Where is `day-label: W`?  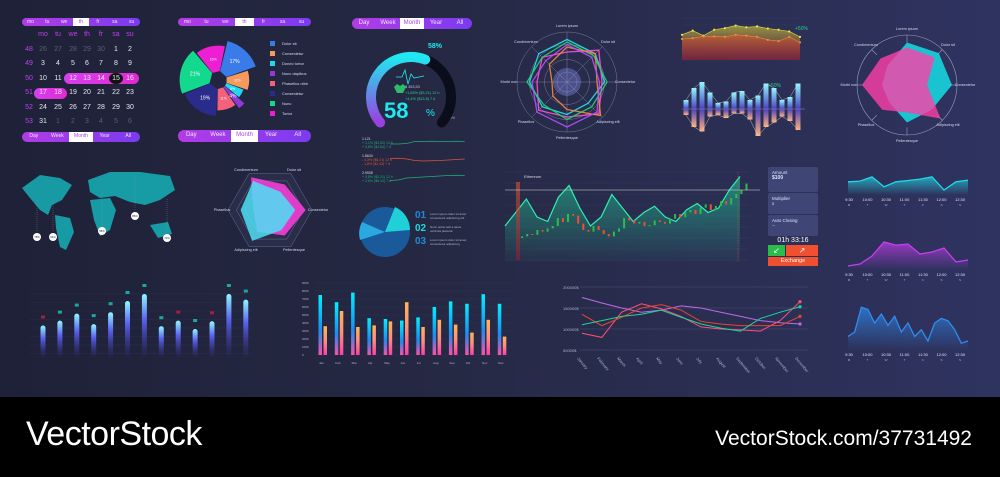
day-label: W is located at coordinates (886, 205).